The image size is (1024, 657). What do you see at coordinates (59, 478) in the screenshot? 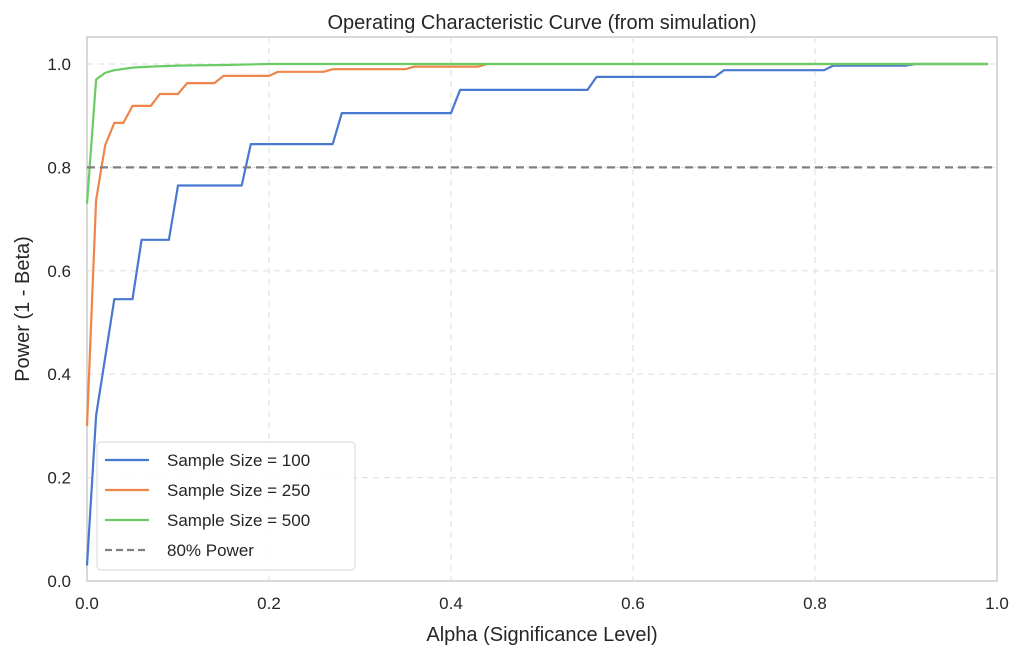
I see `y-tick-label: 0.2` at bounding box center [59, 478].